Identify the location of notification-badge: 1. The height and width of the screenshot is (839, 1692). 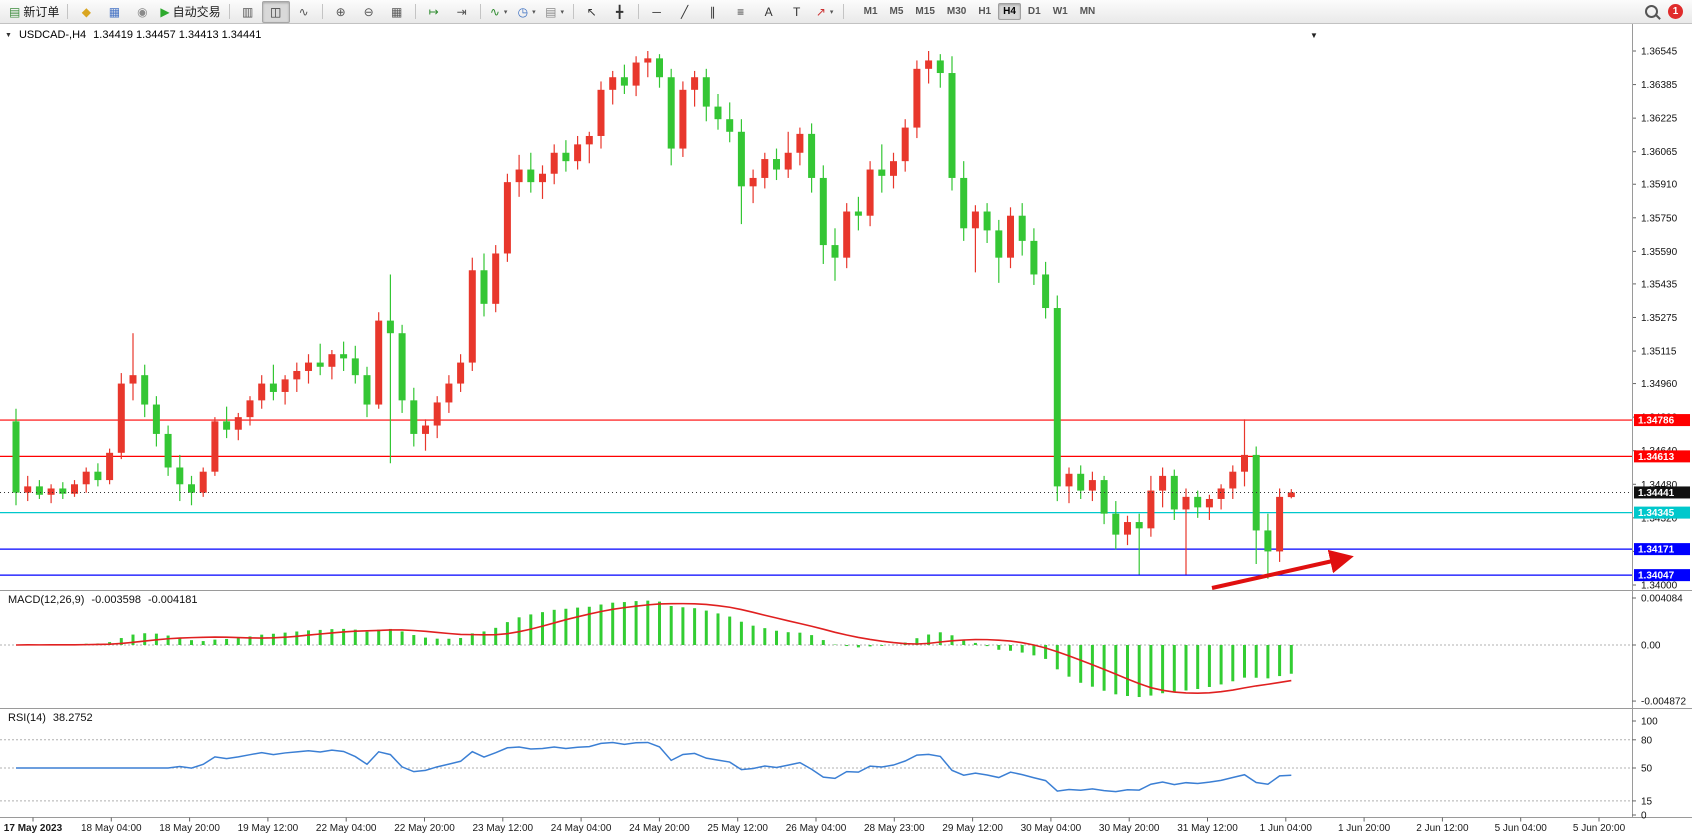
(1675, 11).